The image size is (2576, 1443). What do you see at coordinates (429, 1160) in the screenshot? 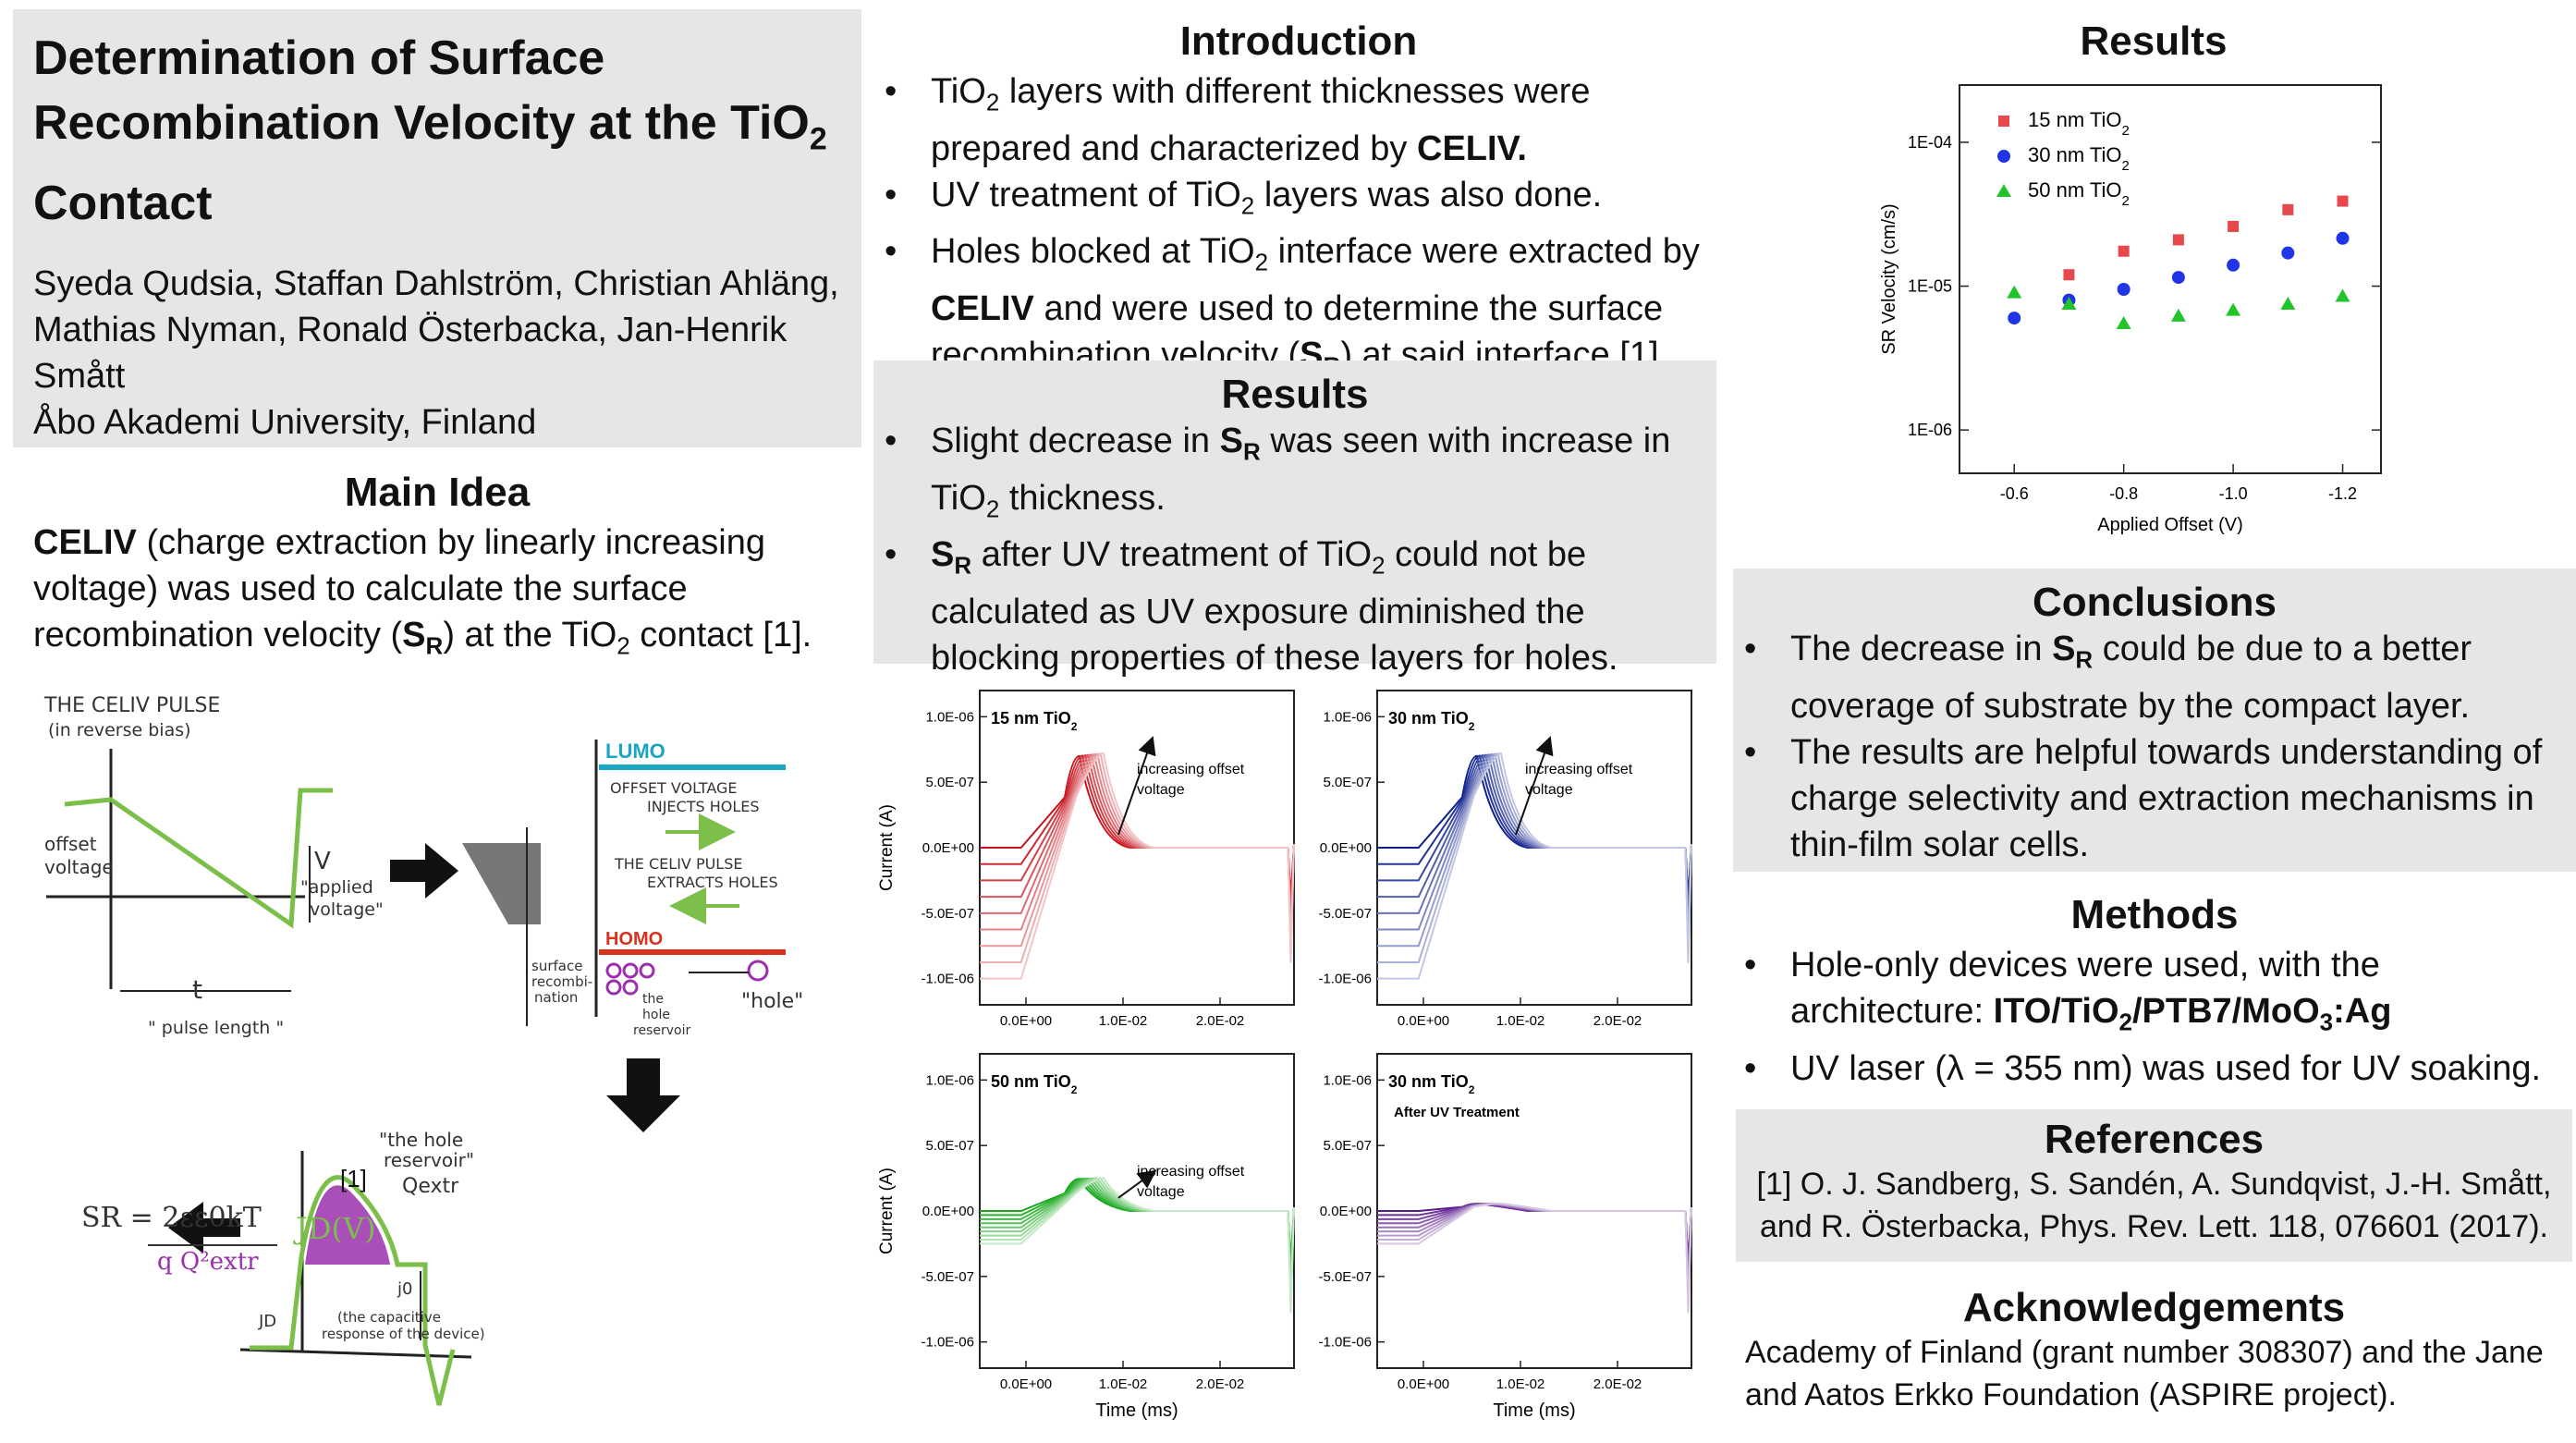
I see `svg-text: reservoir"` at bounding box center [429, 1160].